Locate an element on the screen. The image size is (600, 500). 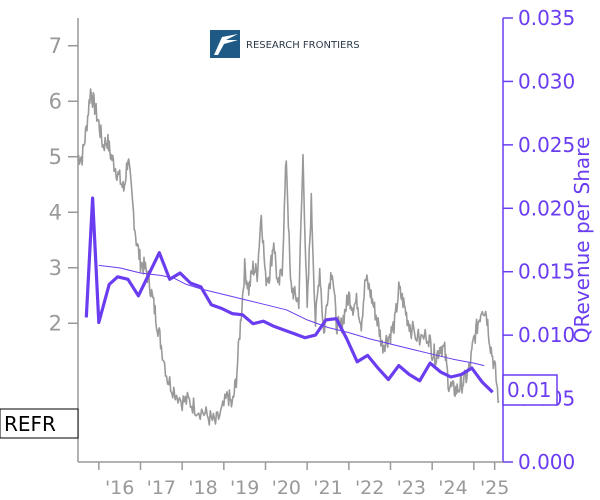
right-tick-label: 0.020 is located at coordinates (546, 208).